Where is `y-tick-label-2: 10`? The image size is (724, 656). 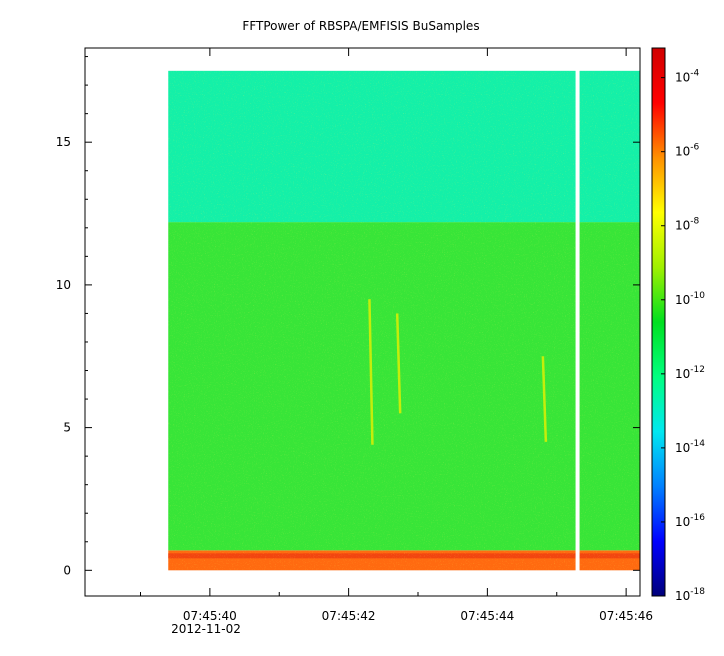
y-tick-label-2: 10 is located at coordinates (63, 285).